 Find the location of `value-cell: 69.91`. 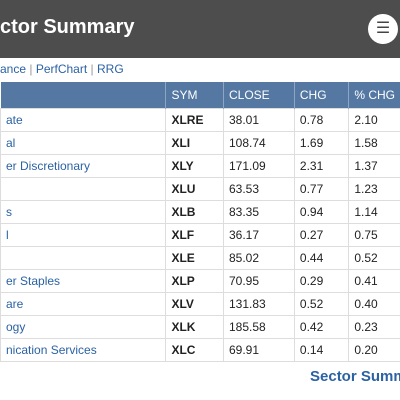

value-cell: 69.91 is located at coordinates (258, 350).